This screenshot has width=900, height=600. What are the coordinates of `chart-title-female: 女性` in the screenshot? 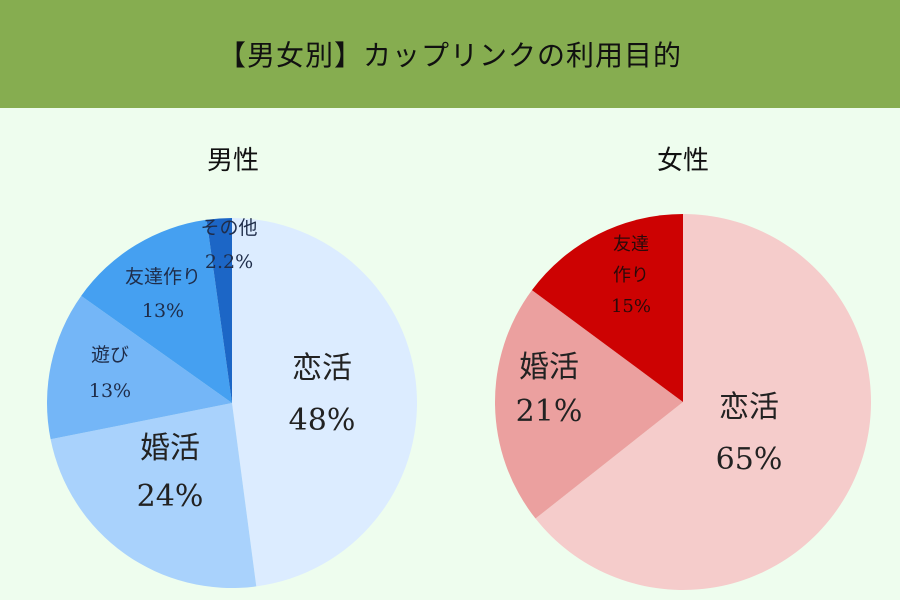 It's located at (682, 161).